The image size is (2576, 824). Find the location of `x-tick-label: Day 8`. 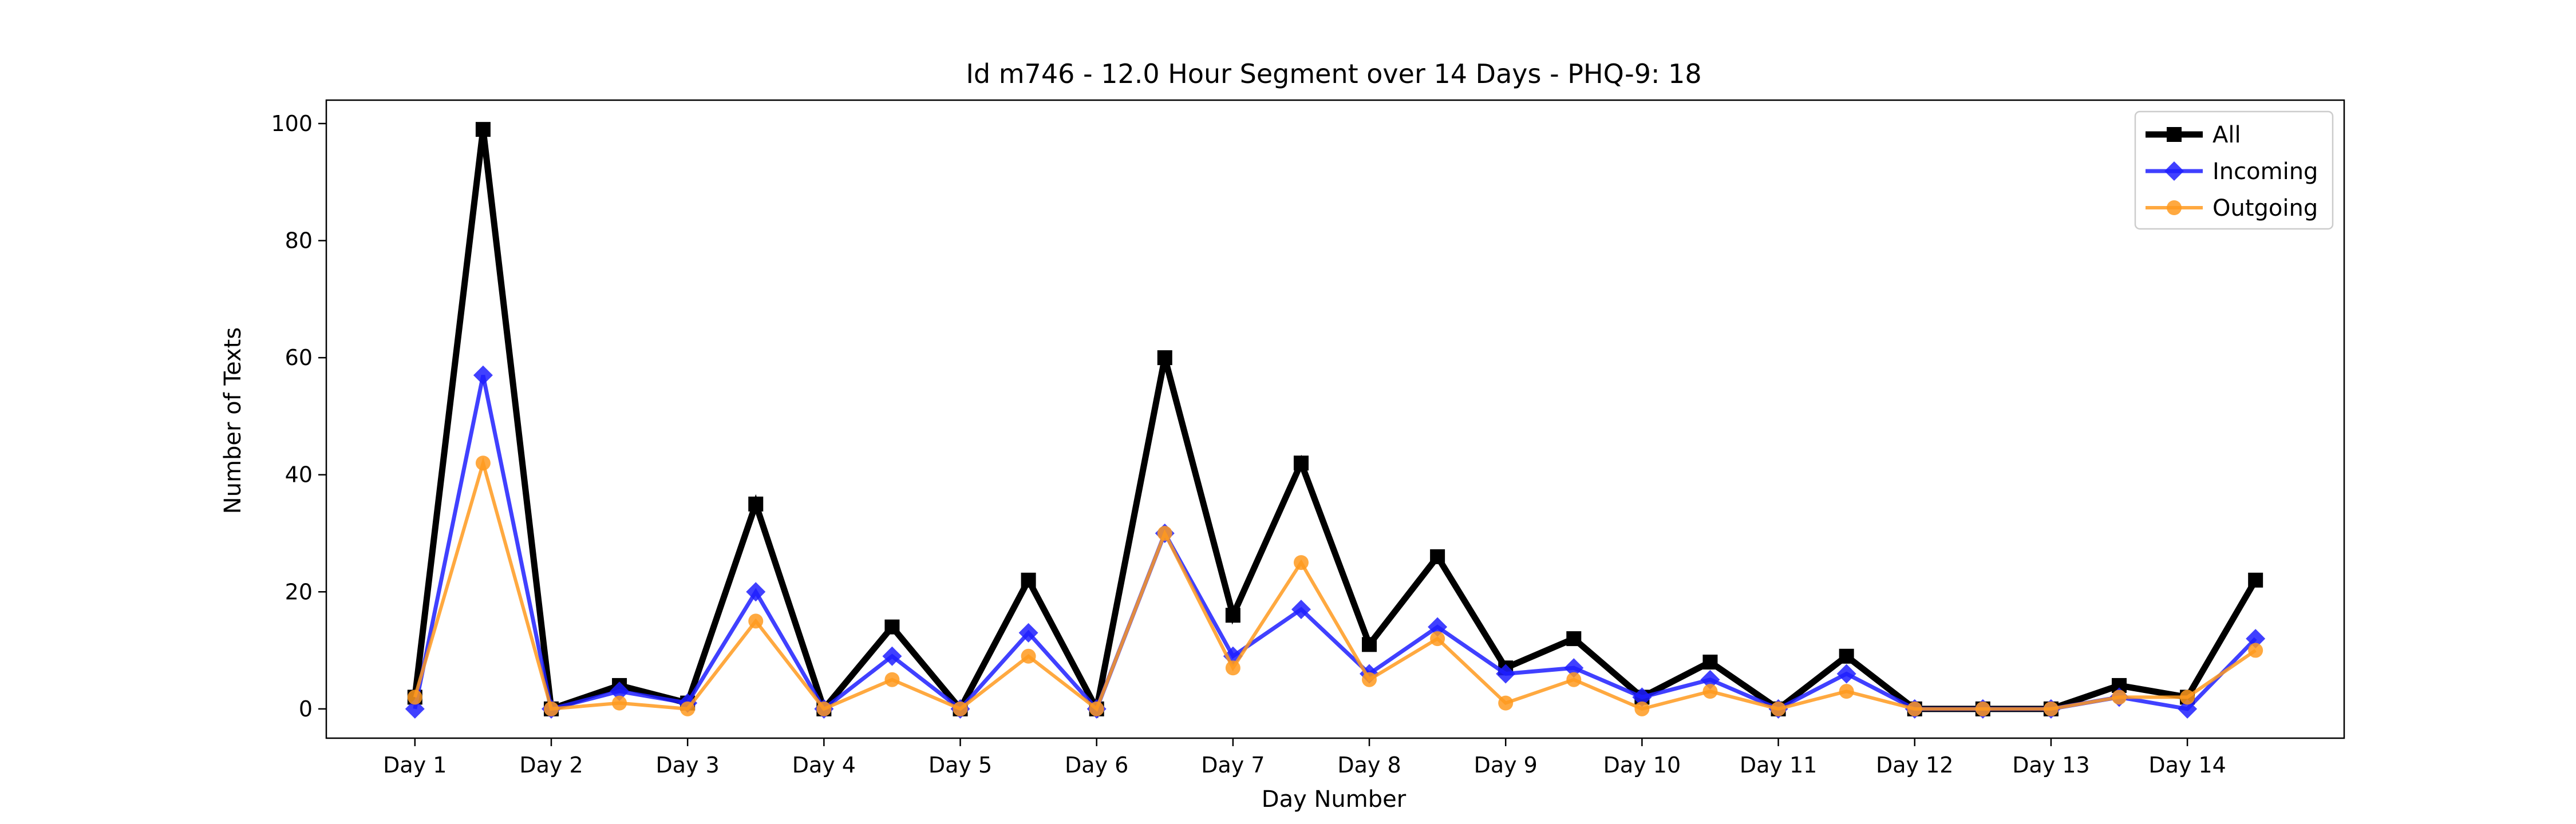

x-tick-label: Day 8 is located at coordinates (1369, 765).